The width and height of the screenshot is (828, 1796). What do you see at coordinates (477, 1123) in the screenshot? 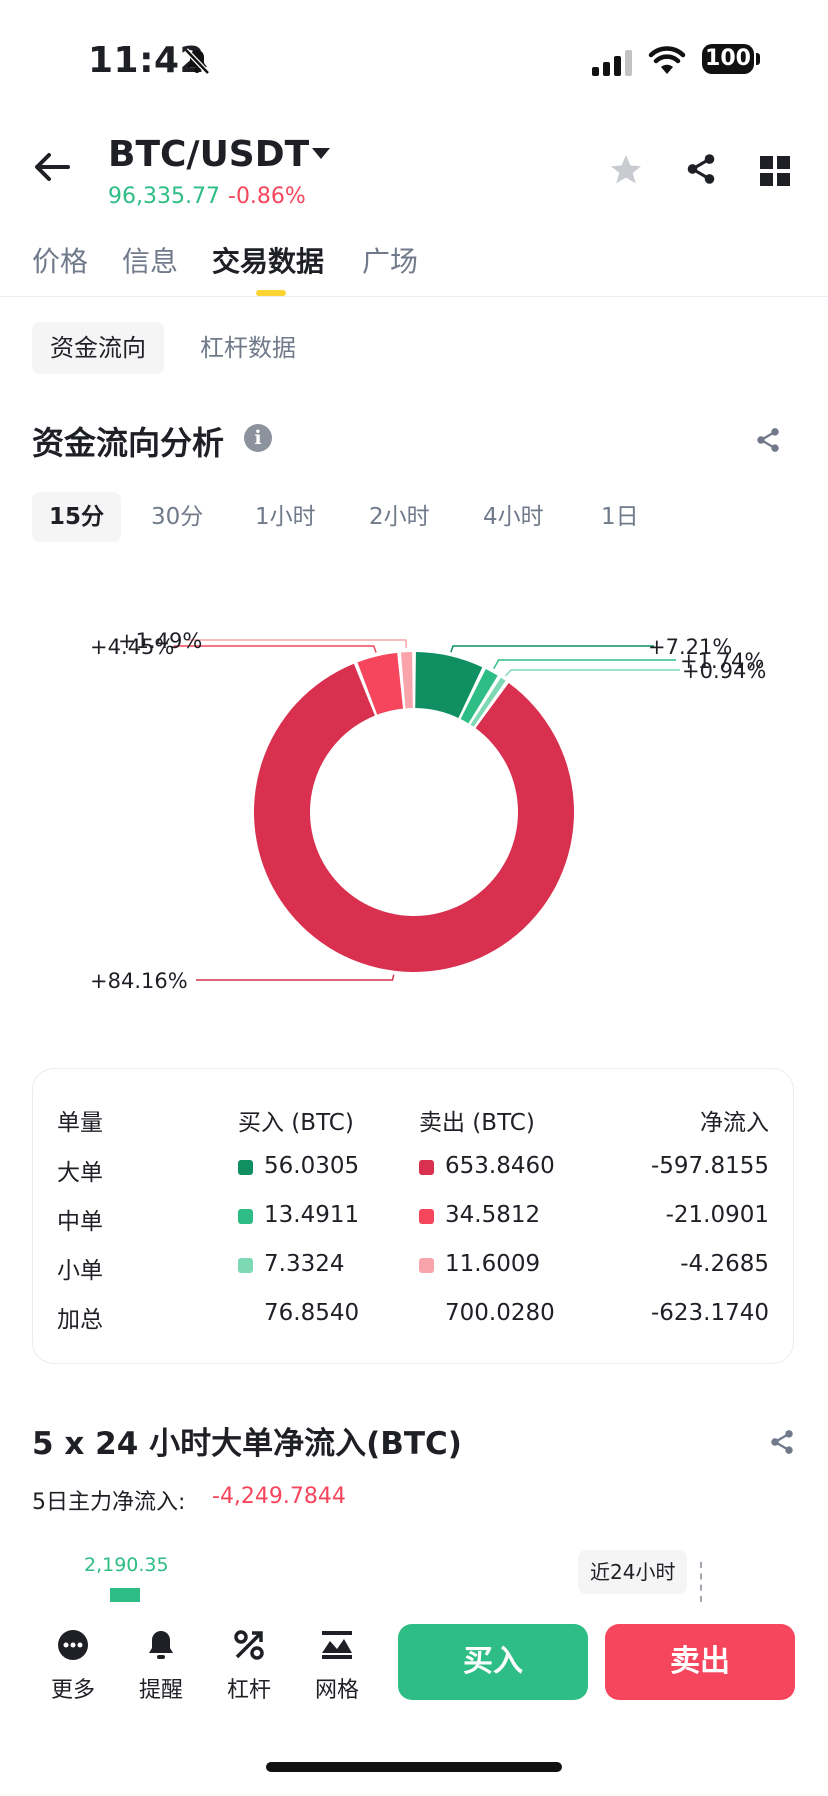
I see `table-header-sell: 卖出 (BTC)` at bounding box center [477, 1123].